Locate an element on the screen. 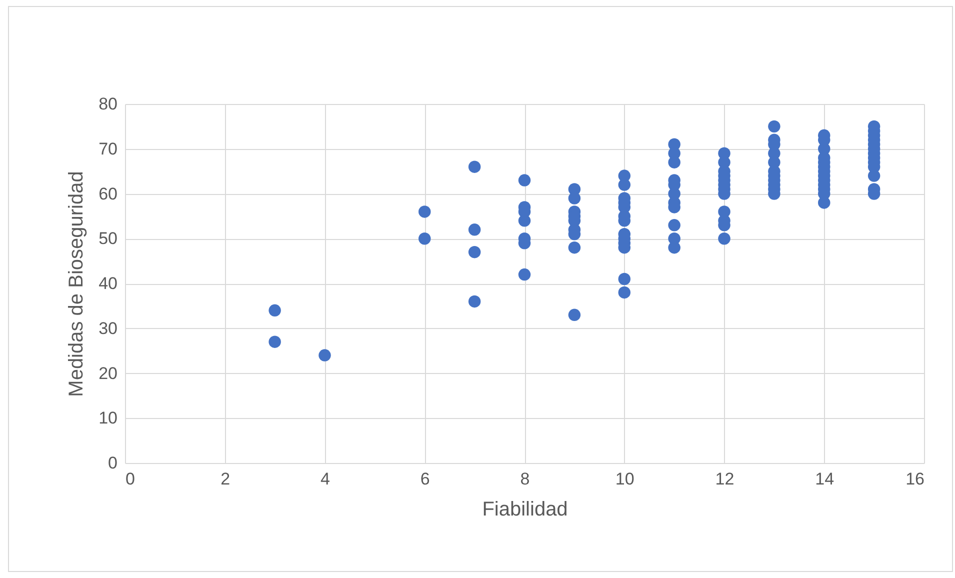 The image size is (955, 578). x-tick-label: 6 is located at coordinates (425, 479).